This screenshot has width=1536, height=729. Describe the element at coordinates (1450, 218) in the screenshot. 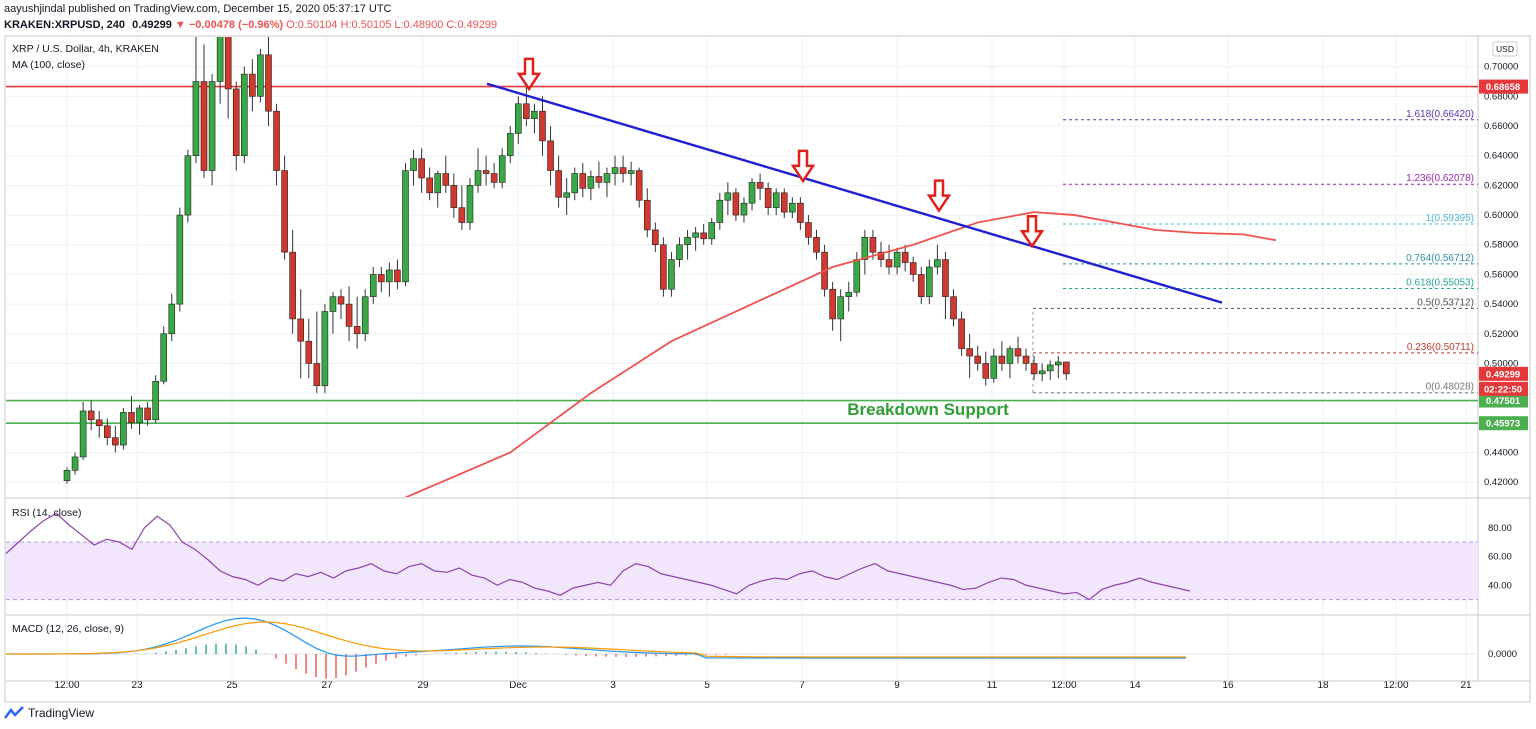

I see `fib-level-label: 1(0.59395)` at that location.